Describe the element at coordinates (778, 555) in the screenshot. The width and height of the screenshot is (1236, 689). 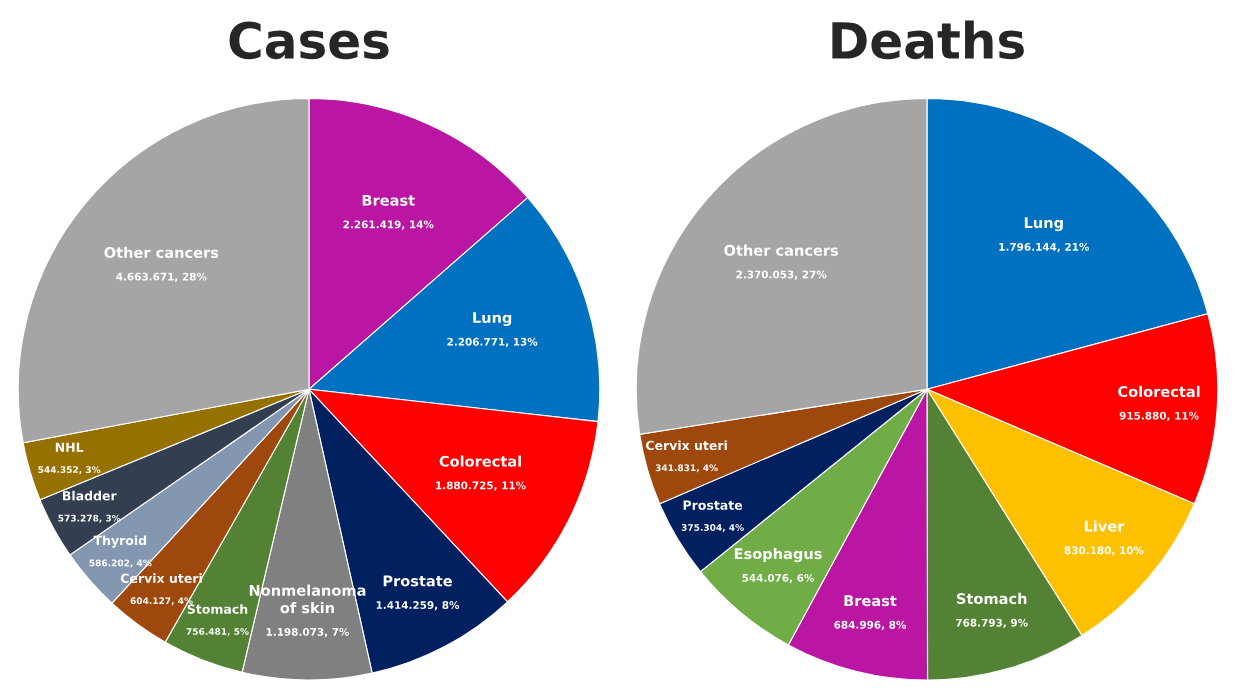
I see `slice-label: Esophagus` at that location.